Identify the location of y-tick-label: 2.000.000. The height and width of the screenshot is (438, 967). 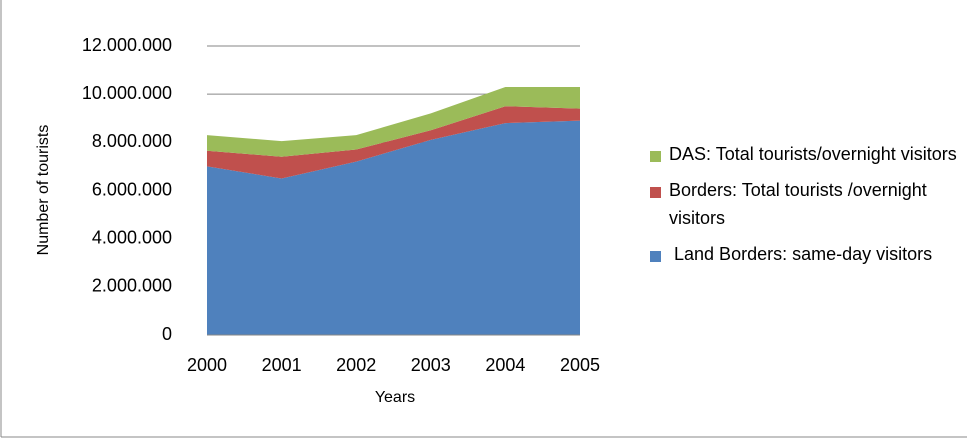
(132, 286).